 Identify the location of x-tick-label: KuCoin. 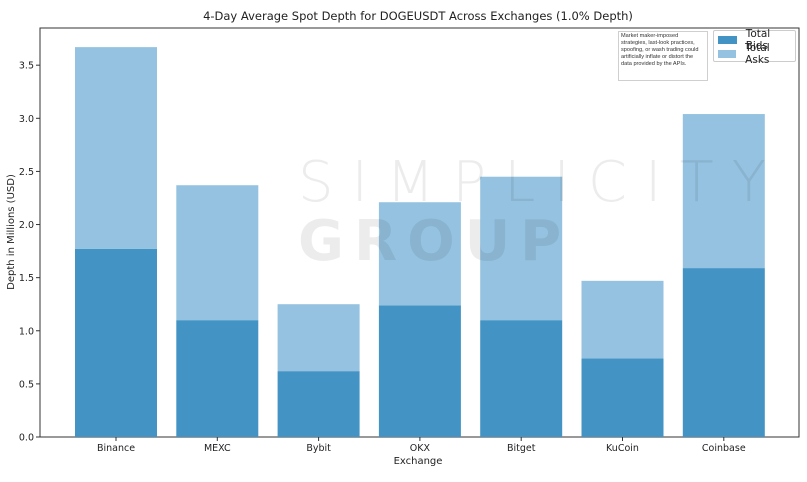
(622, 448).